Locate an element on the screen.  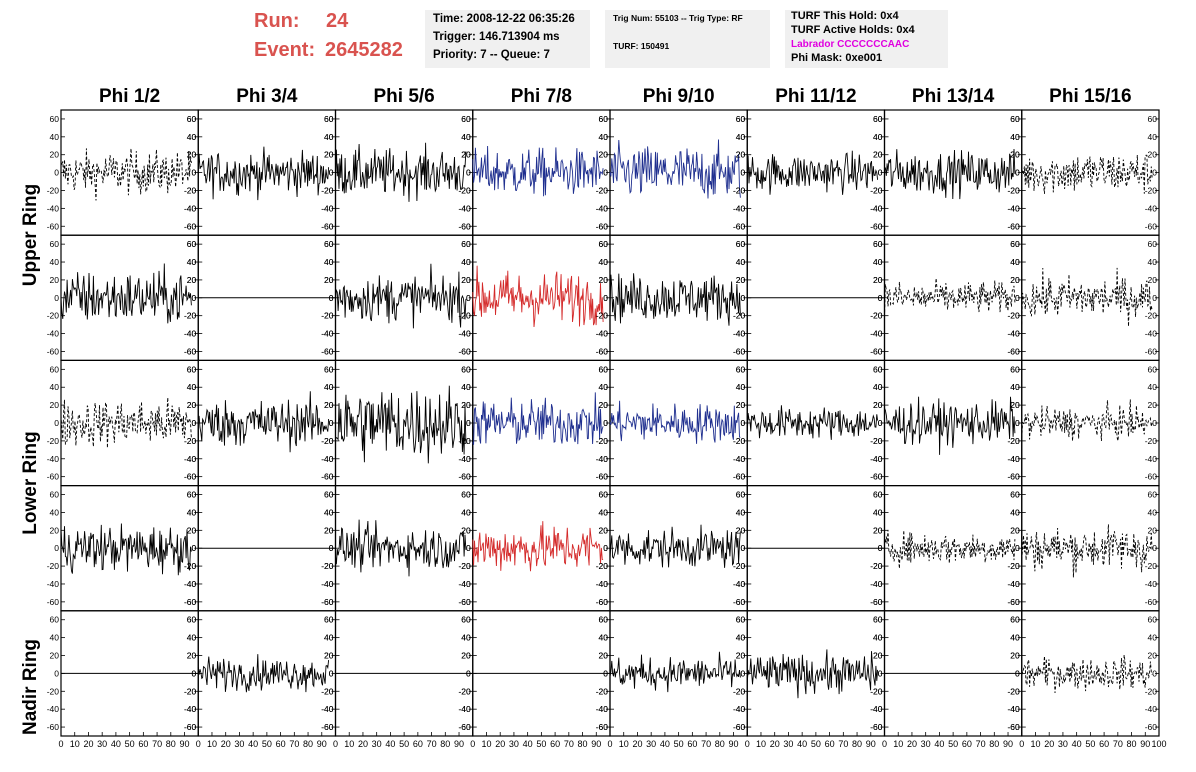
x-tick-label: 30 is located at coordinates (377, 744).